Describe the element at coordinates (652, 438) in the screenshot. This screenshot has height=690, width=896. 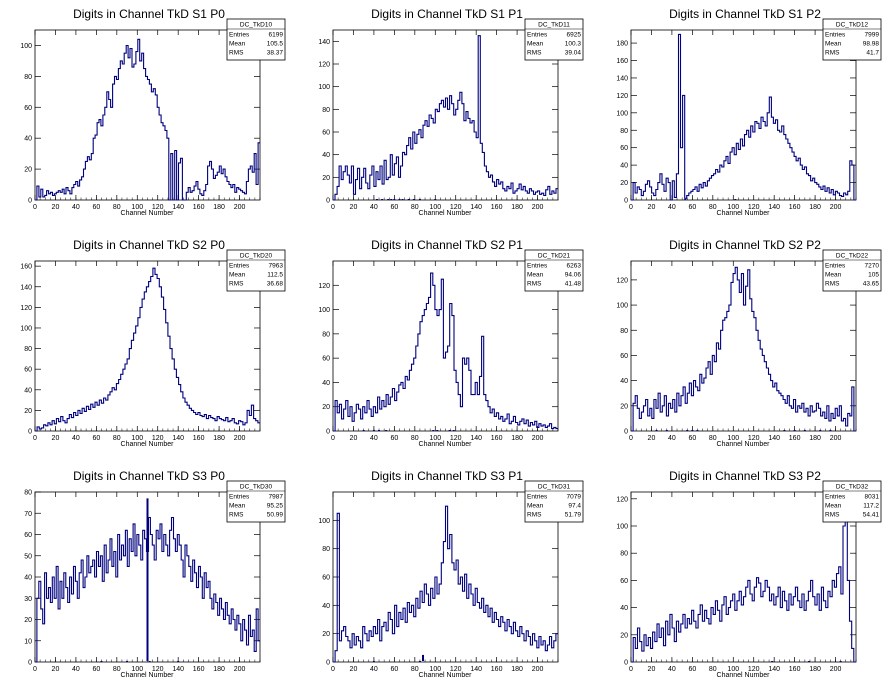
I see `x-tick-label: 20` at that location.